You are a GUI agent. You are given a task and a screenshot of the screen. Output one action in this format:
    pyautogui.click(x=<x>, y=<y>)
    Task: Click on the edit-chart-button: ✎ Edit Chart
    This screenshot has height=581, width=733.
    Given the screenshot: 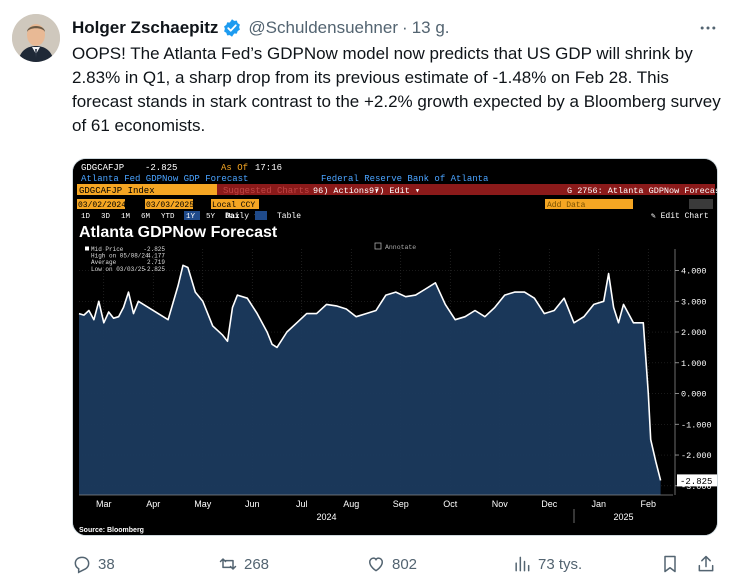 What is the action you would take?
    pyautogui.click(x=680, y=216)
    